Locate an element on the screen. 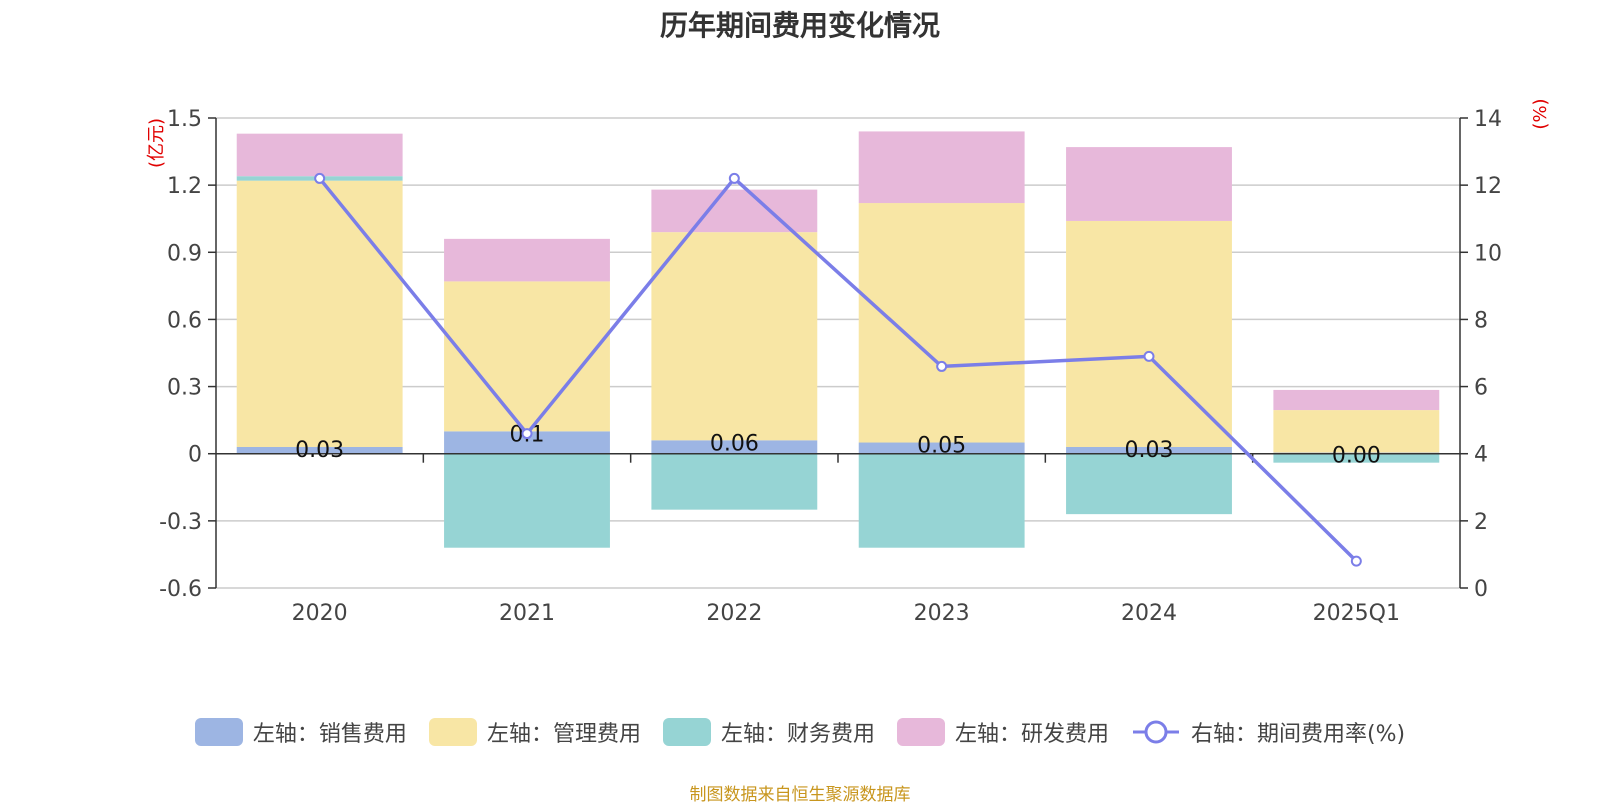 This screenshot has width=1600, height=805. right-axis-tick-label: 0 is located at coordinates (1481, 589).